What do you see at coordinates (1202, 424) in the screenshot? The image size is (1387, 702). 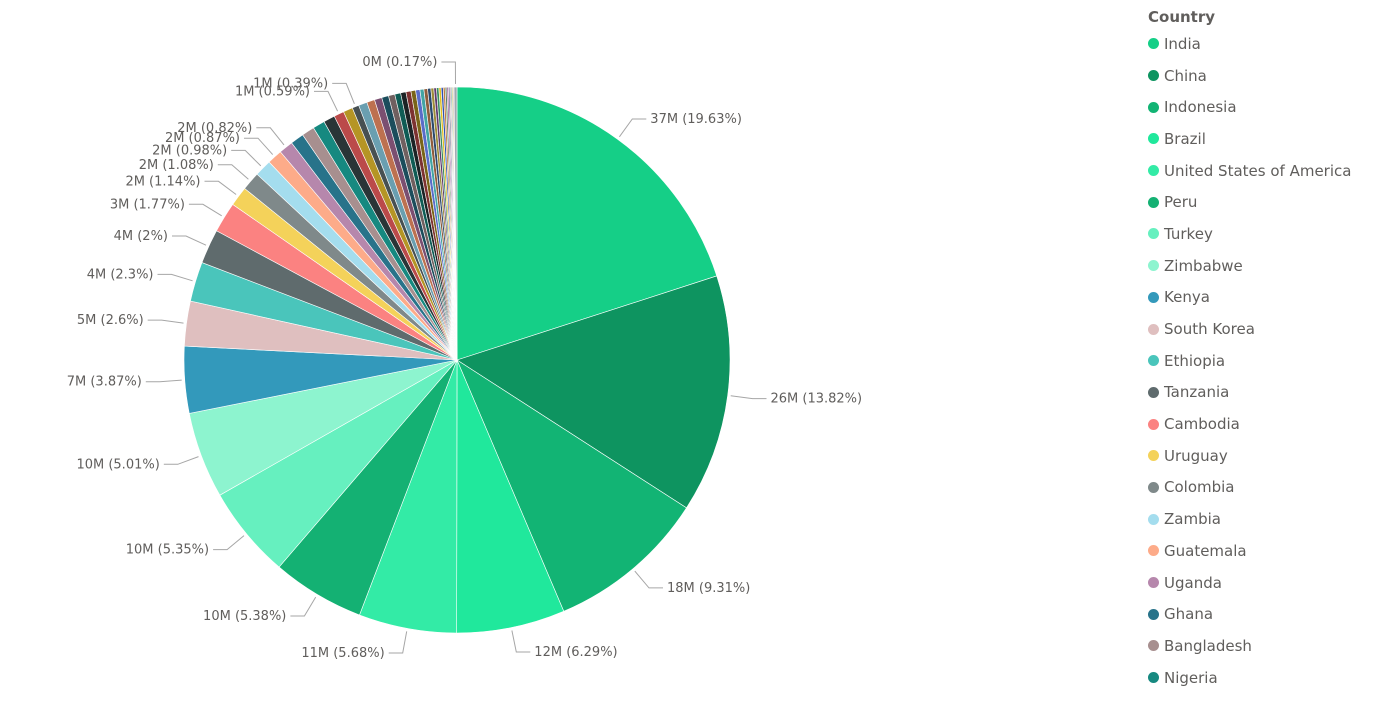 I see `legend-label: Cambodia` at bounding box center [1202, 424].